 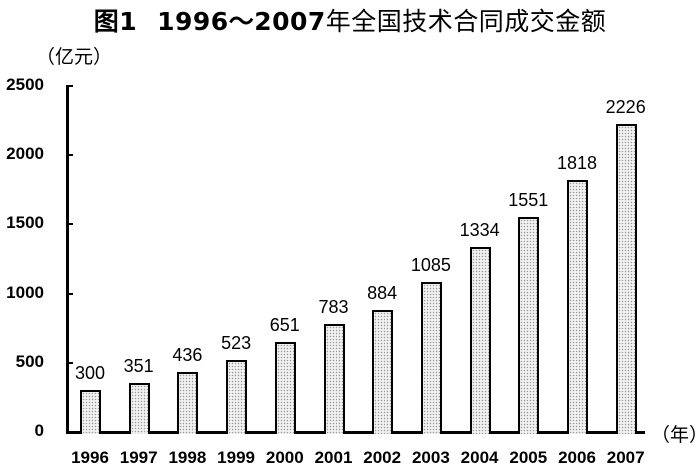 I want to click on y-axis-unit: （亿元）, so click(x=74, y=57).